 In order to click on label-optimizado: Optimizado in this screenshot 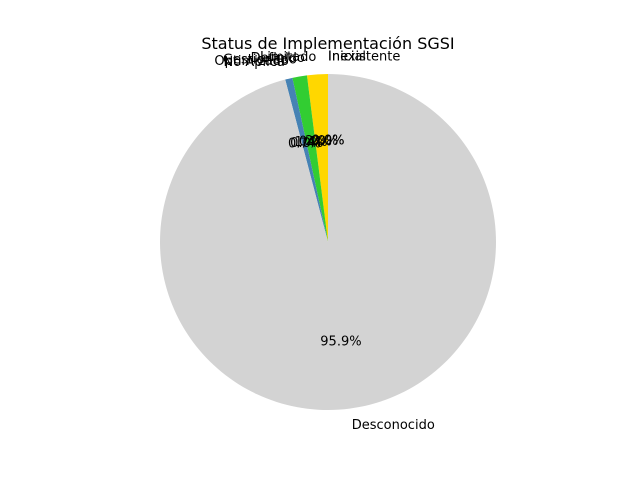, I will do `click(251, 61)`.